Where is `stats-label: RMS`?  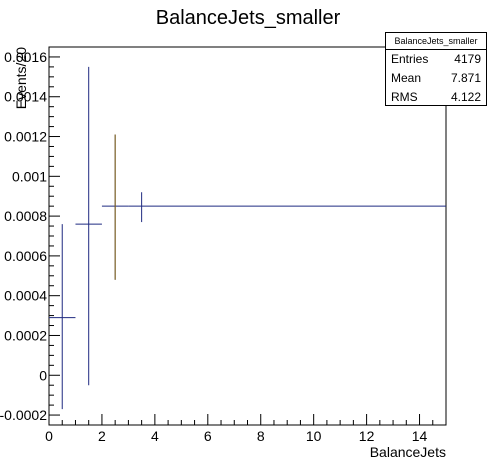 stats-label: RMS is located at coordinates (404, 97).